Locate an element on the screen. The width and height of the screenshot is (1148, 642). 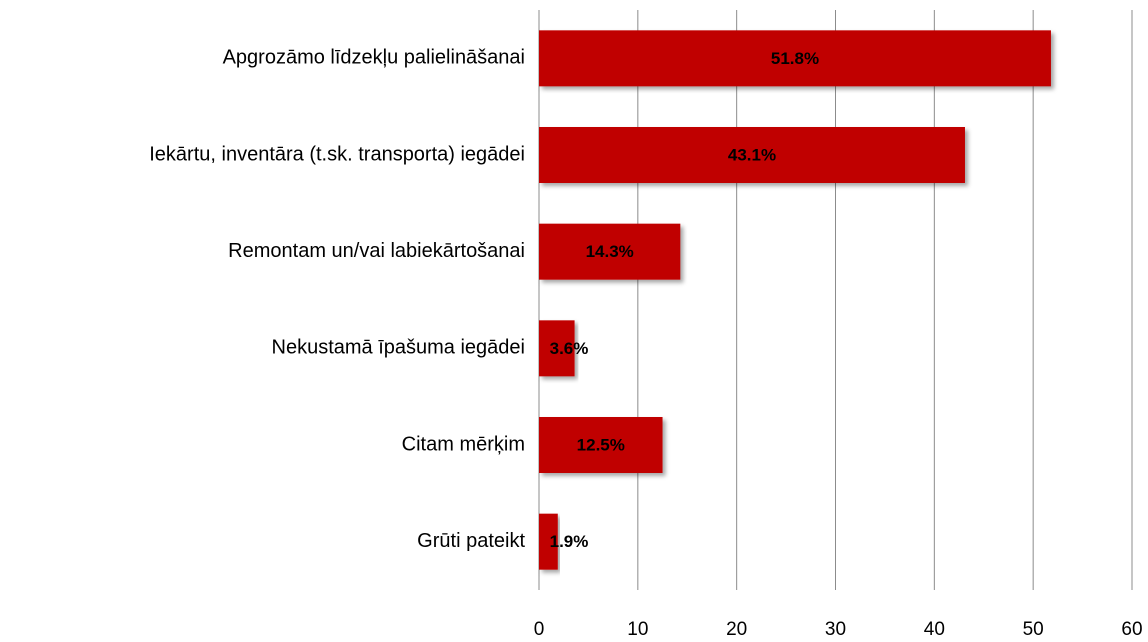
category-label: Apgrozāmo līdzekļu palielināšanai is located at coordinates (374, 58).